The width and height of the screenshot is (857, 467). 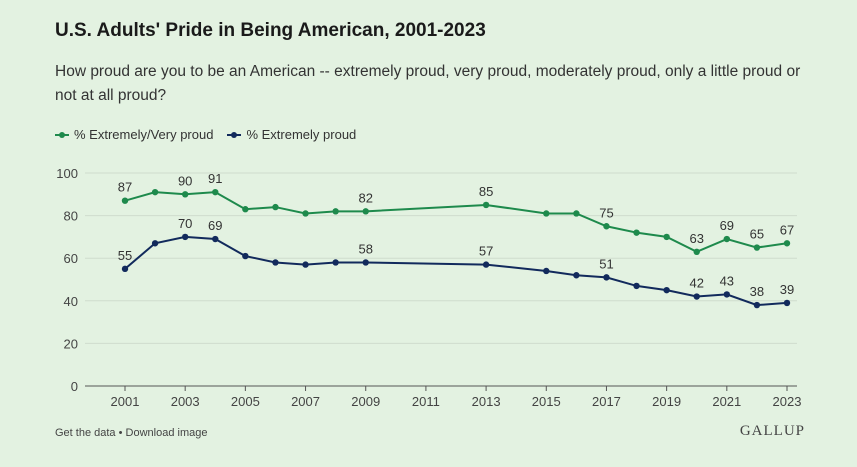 I want to click on legend-label-extremely: % Extremely proud, so click(x=301, y=134).